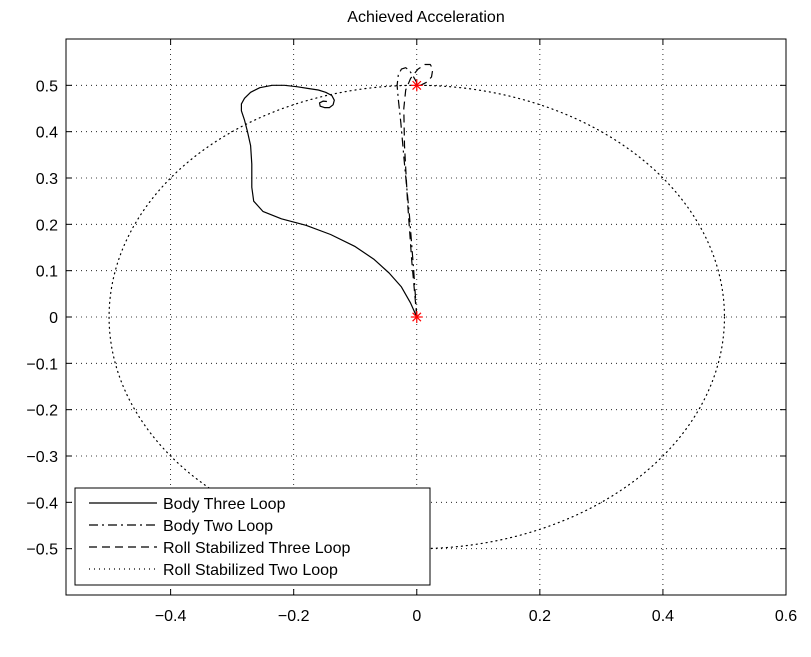  What do you see at coordinates (42, 503) in the screenshot?
I see `y-tick-label: −0.4` at bounding box center [42, 503].